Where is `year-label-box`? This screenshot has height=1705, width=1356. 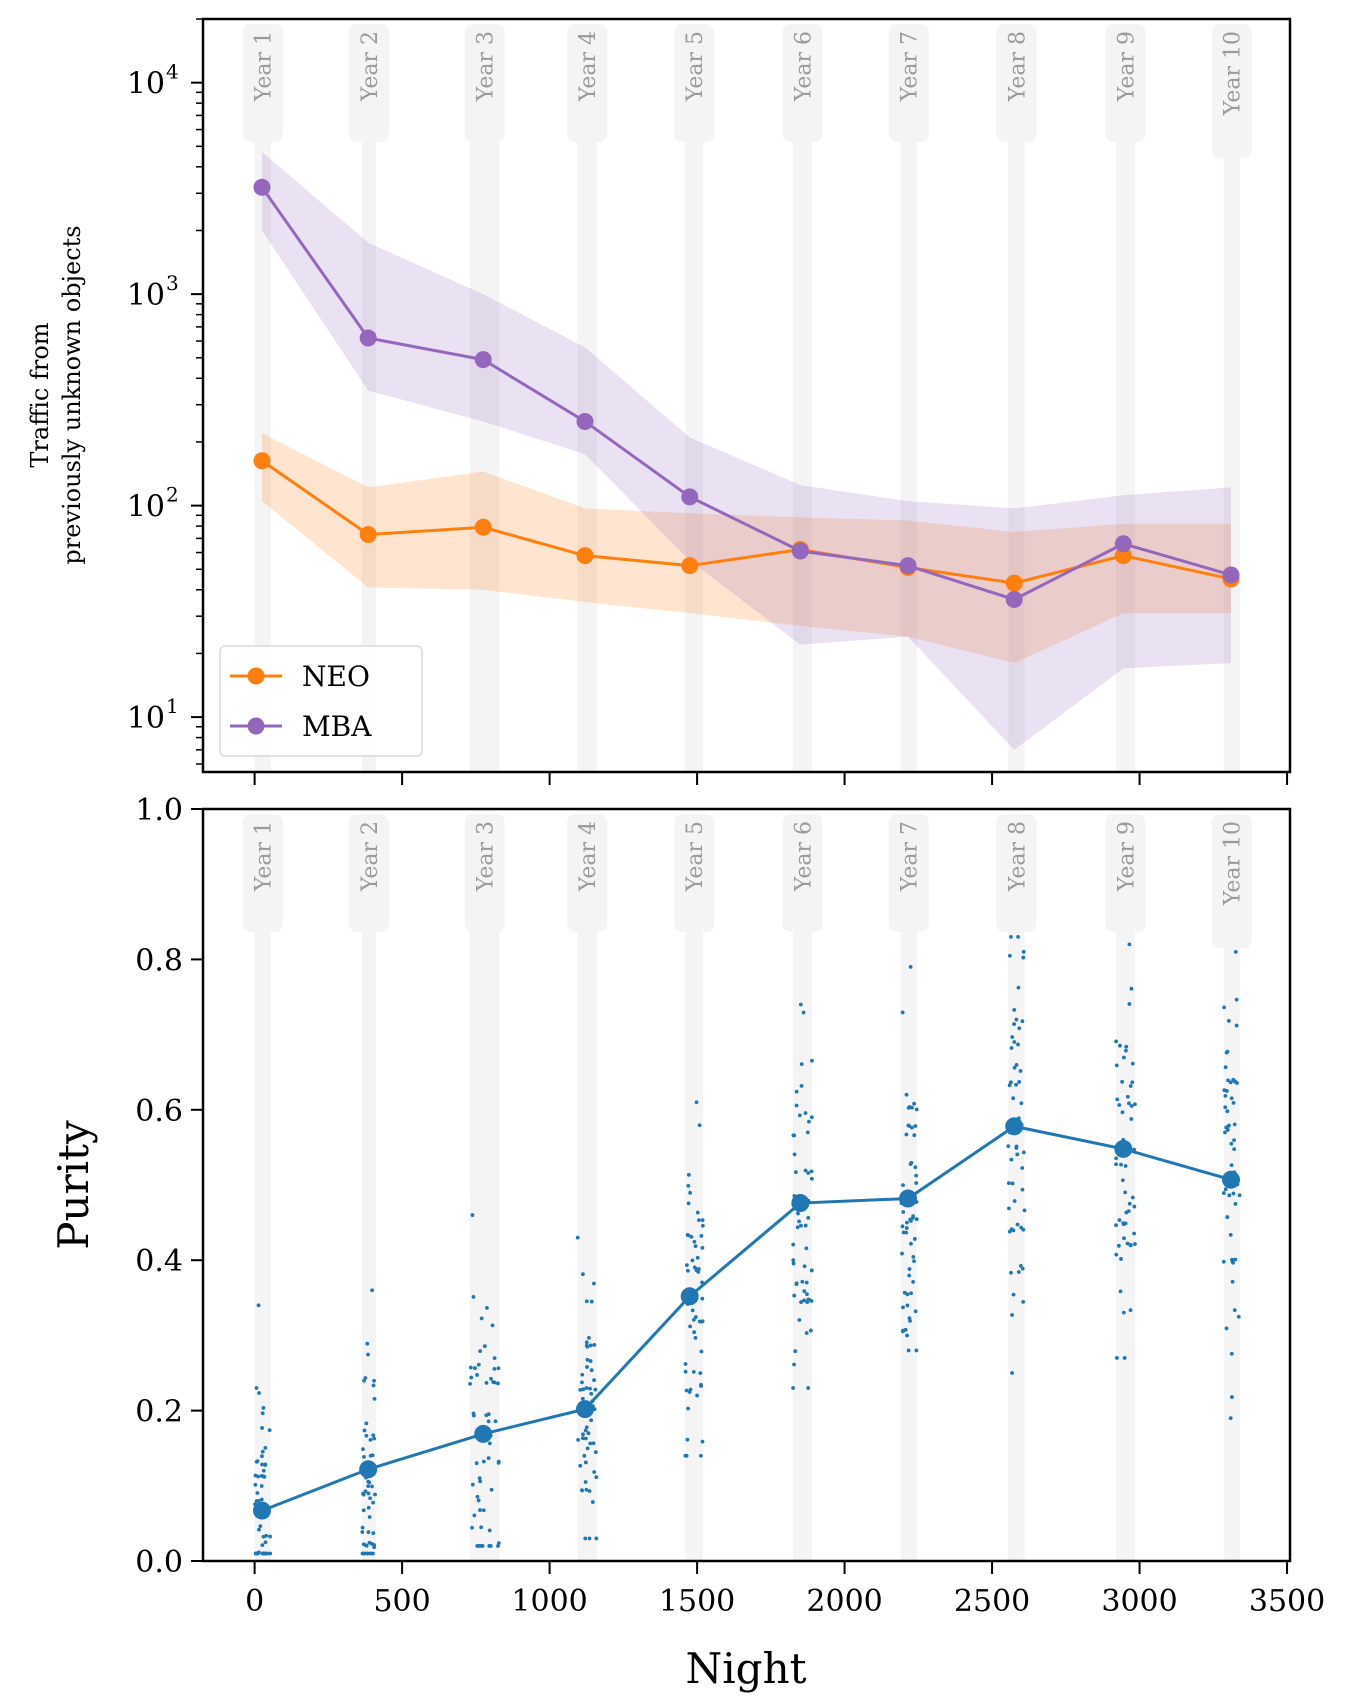
year-label-box is located at coordinates (1231, 881).